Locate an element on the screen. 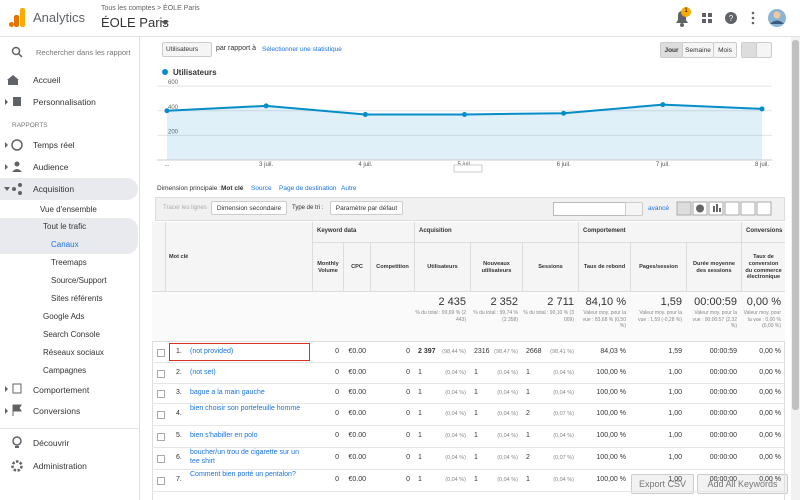 This screenshot has height=500, width=800. cell: 2 is located at coordinates (528, 413).